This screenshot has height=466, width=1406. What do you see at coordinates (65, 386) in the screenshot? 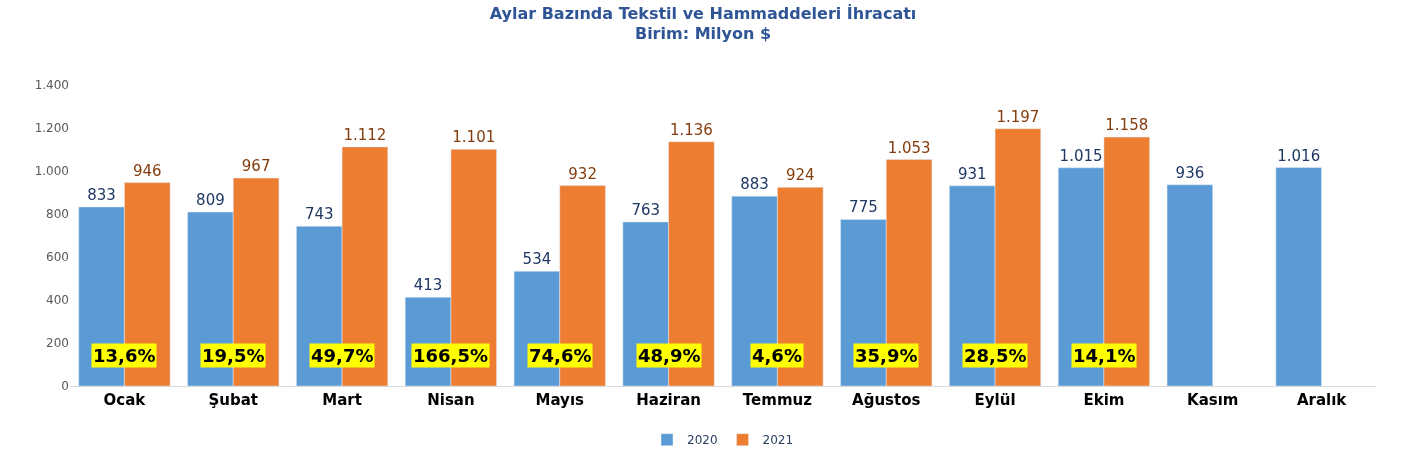
I see `y-tick-label: 0` at bounding box center [65, 386].